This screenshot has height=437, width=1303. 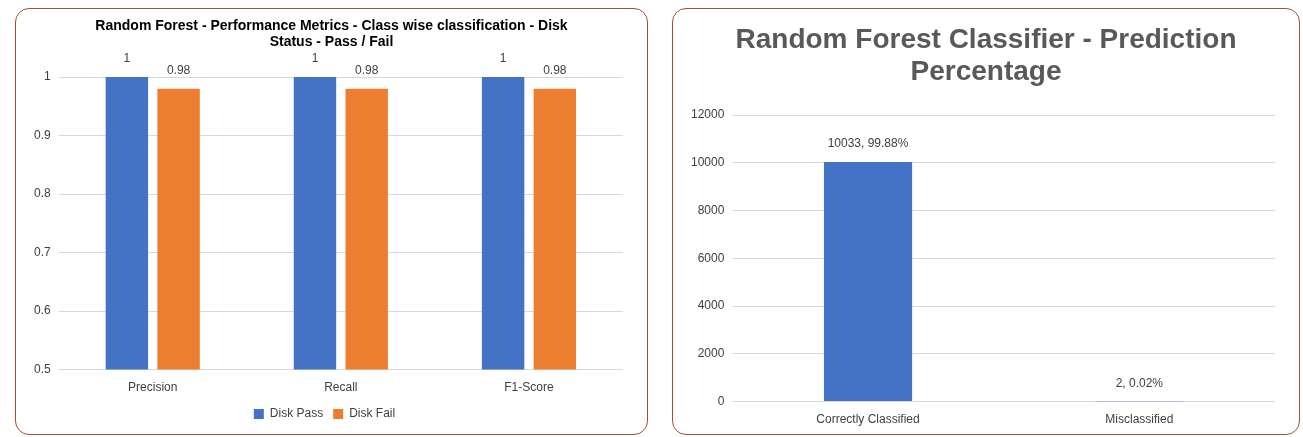 I want to click on y-tick-label: 10000, so click(x=707, y=162).